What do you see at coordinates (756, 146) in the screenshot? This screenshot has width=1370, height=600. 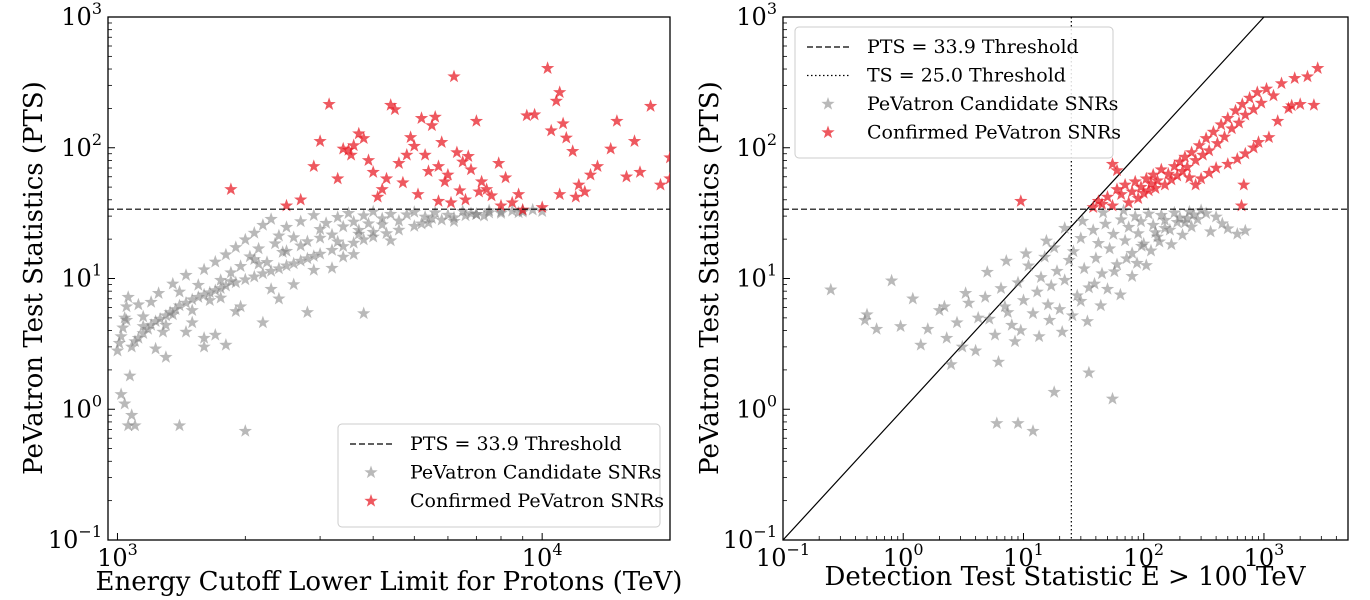 I see `right-y-tick-label: 10²` at bounding box center [756, 146].